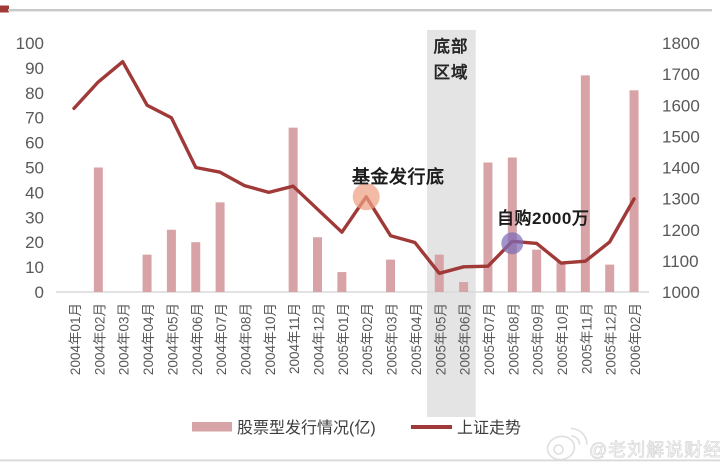  I want to click on bar-2005年08月, so click(512, 224).